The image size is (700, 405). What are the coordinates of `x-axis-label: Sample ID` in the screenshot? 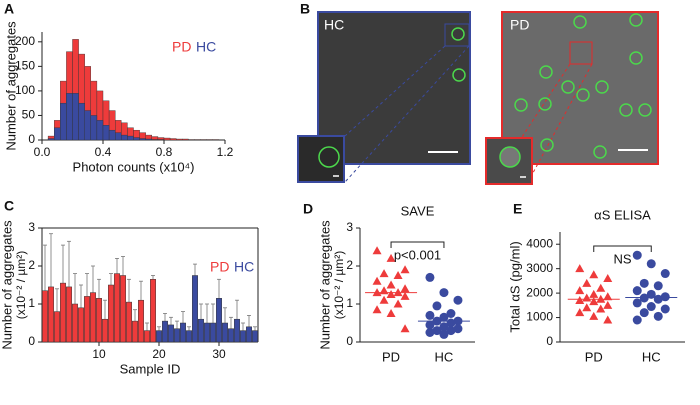 It's located at (150, 368).